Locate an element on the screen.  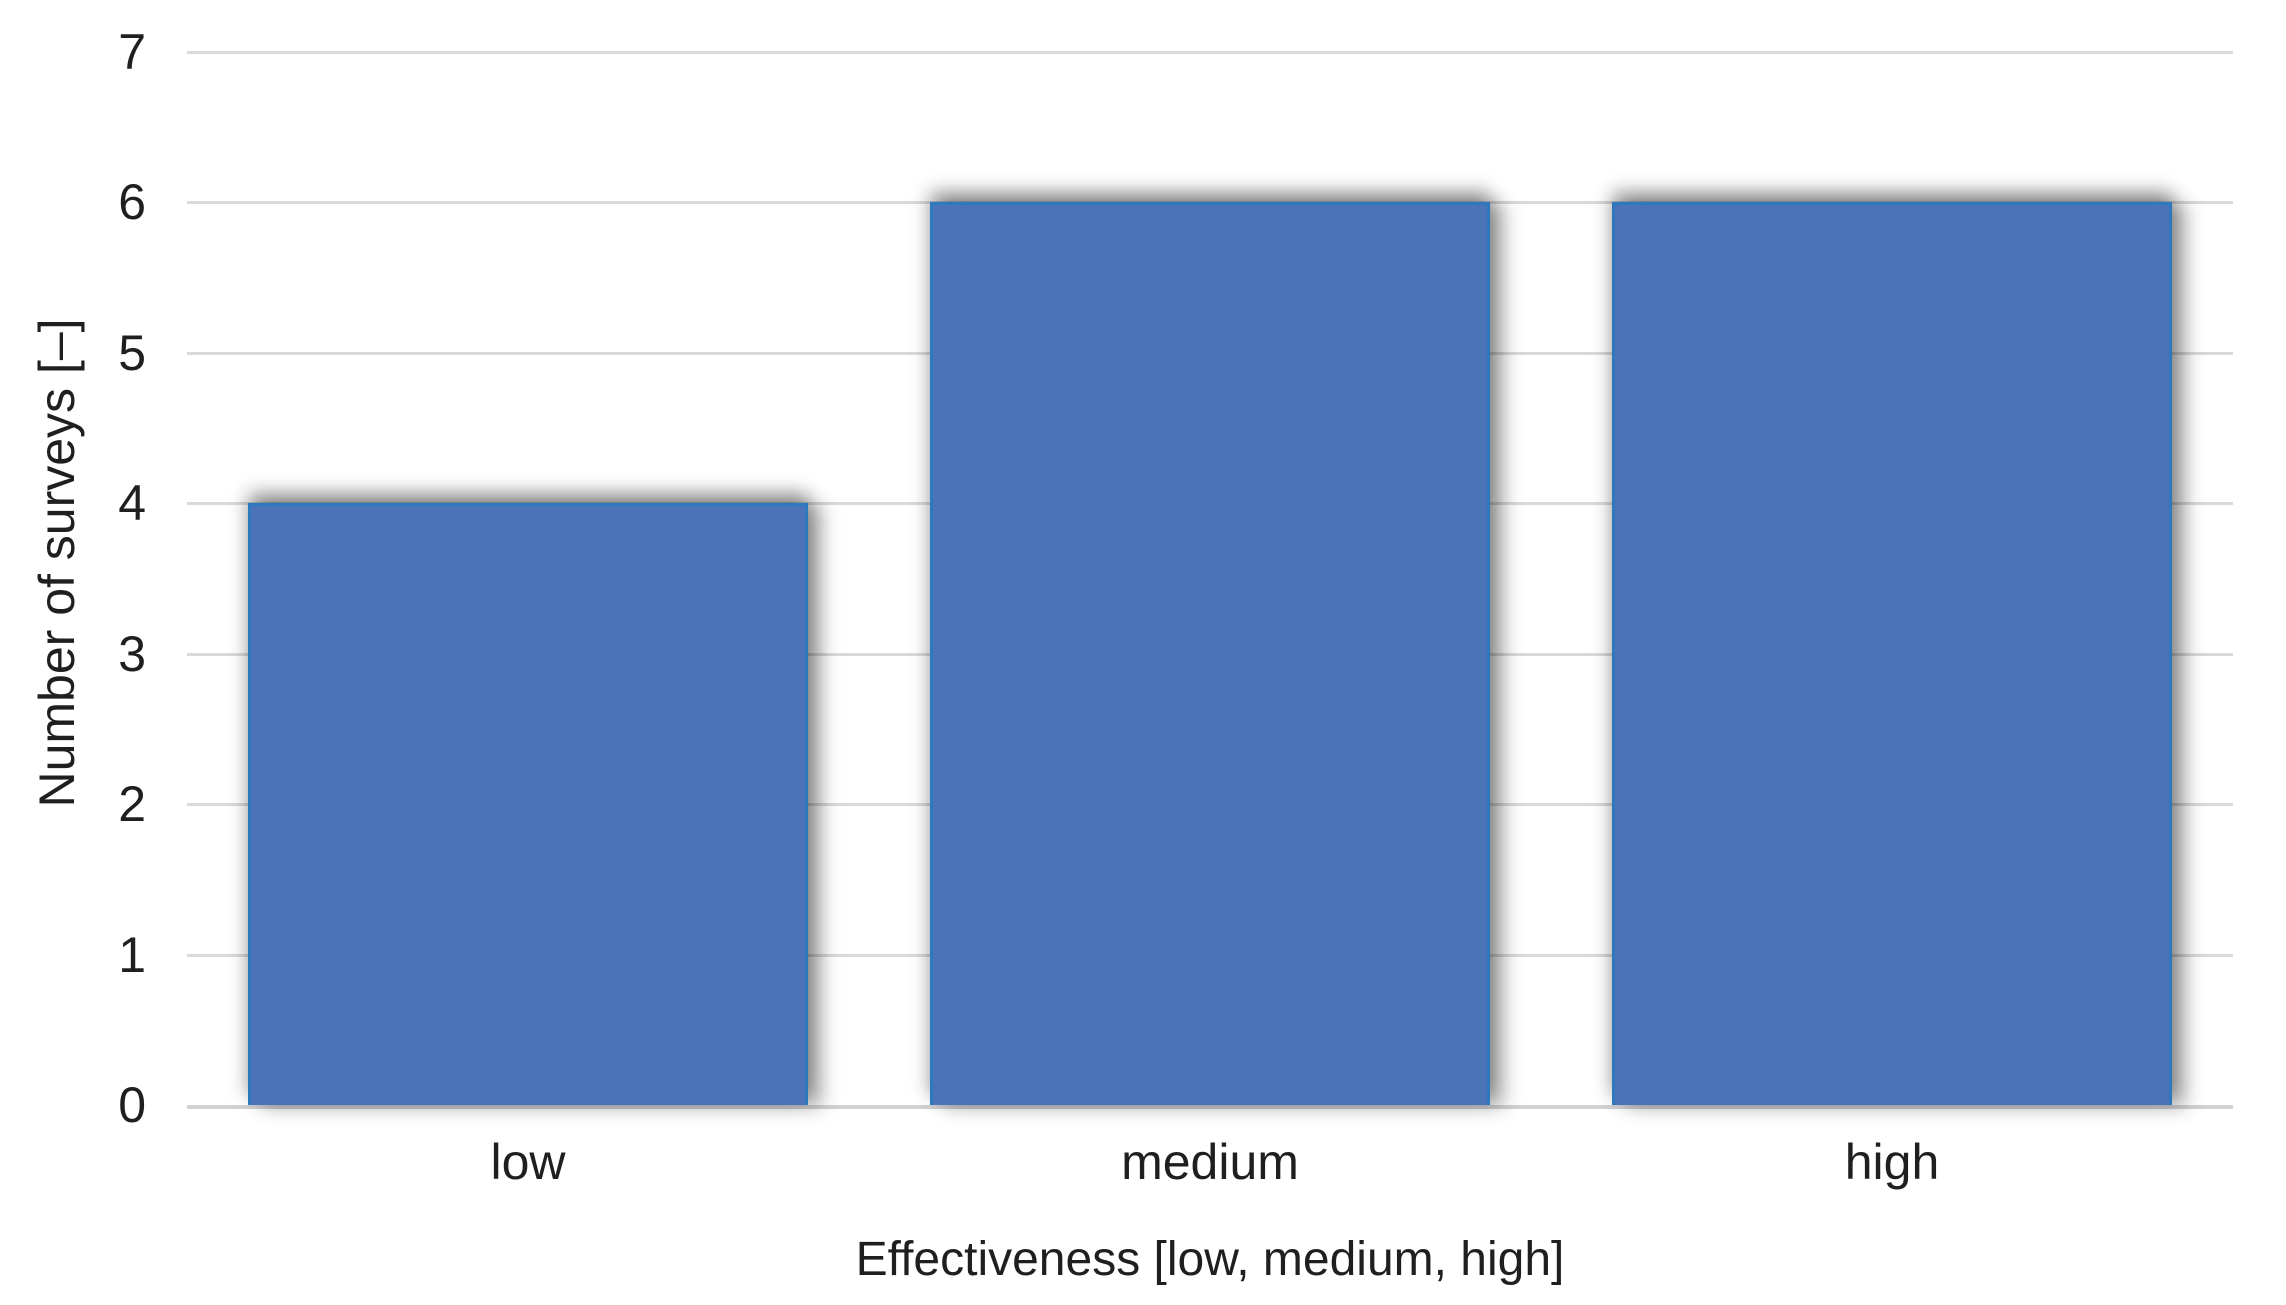
x-axis-category-labels: low medium high is located at coordinates (1210, 1162).